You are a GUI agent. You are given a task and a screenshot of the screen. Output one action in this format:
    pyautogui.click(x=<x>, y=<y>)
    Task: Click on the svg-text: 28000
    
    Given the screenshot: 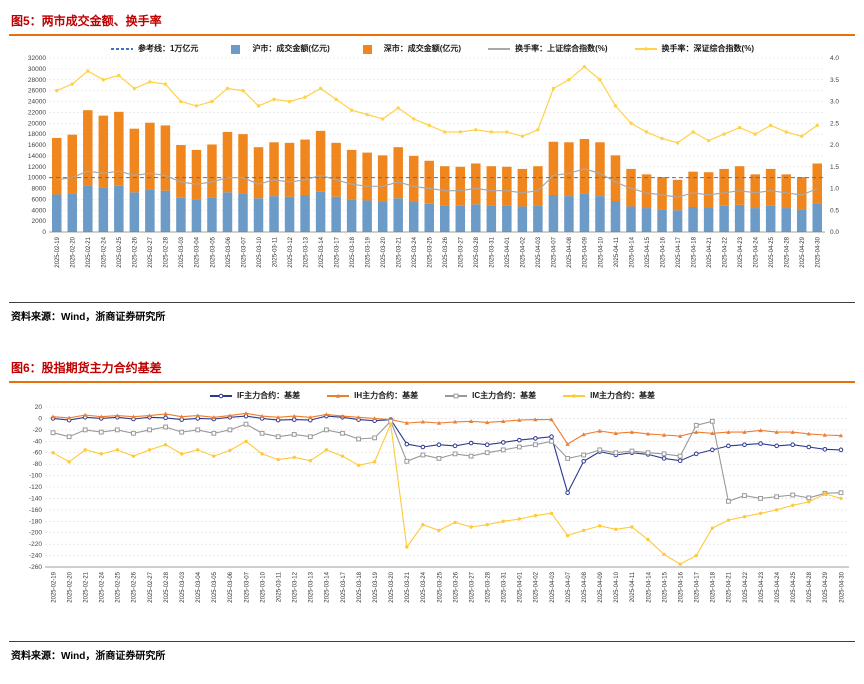 What is the action you would take?
    pyautogui.click(x=37, y=80)
    